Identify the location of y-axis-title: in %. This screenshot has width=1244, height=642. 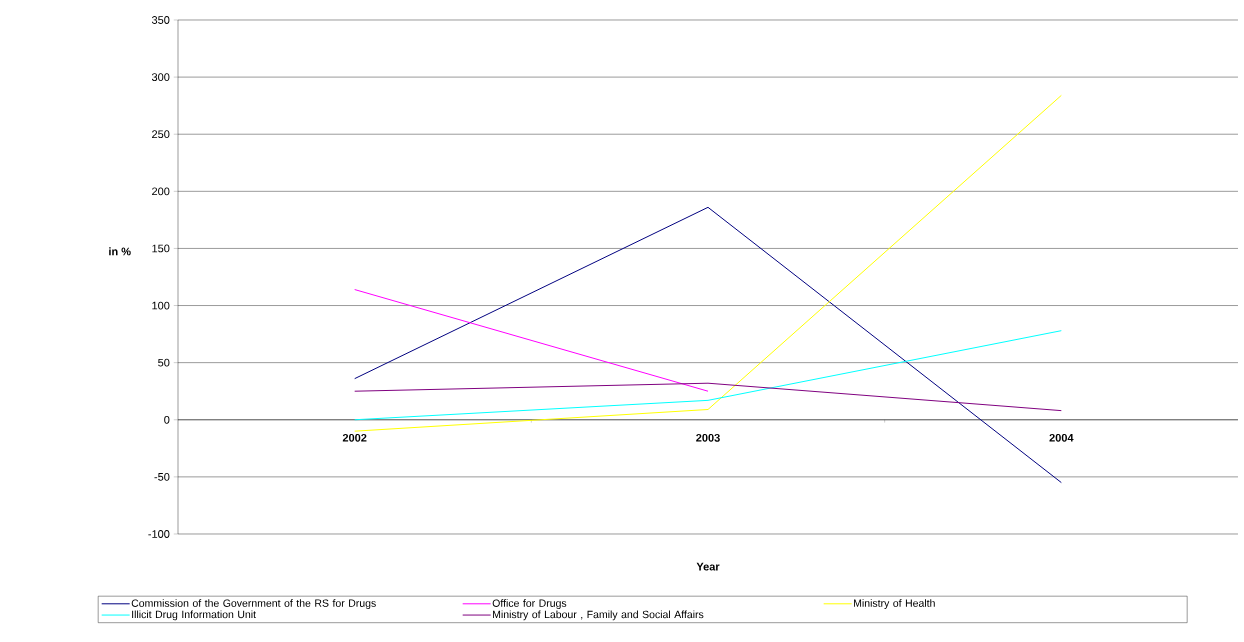
(120, 251).